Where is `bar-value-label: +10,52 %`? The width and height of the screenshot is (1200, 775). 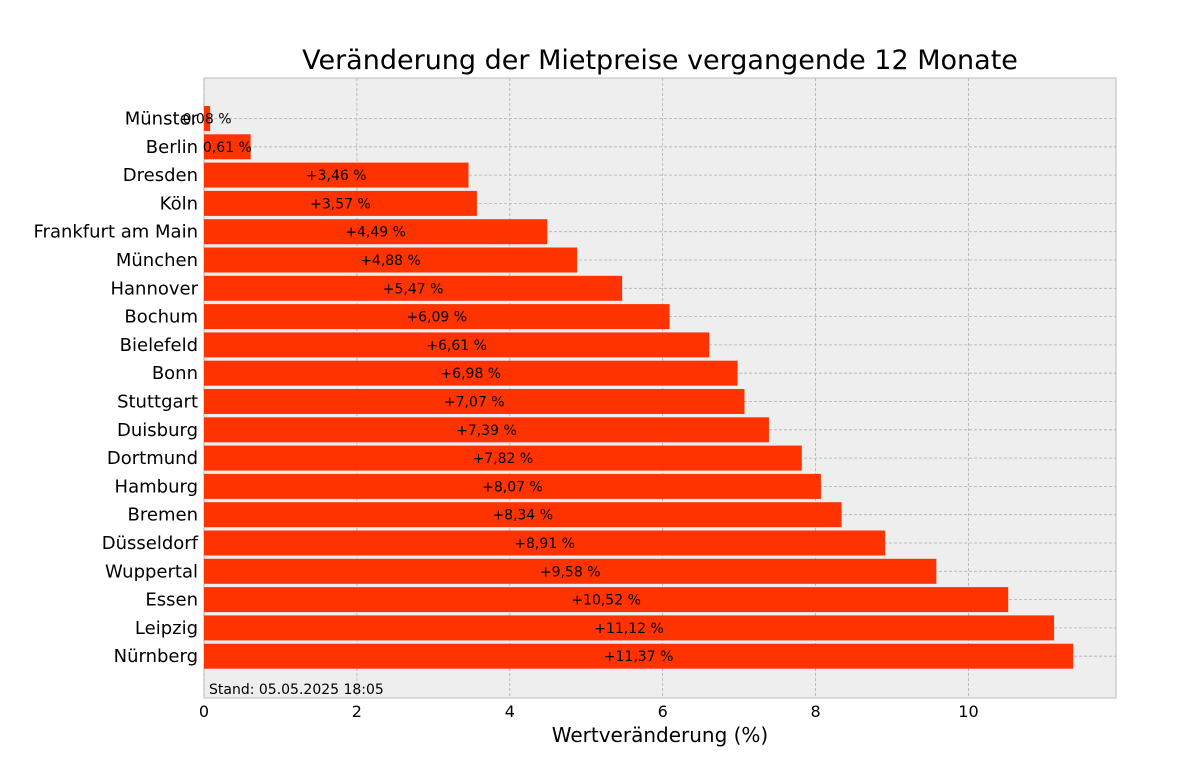 bar-value-label: +10,52 % is located at coordinates (606, 601).